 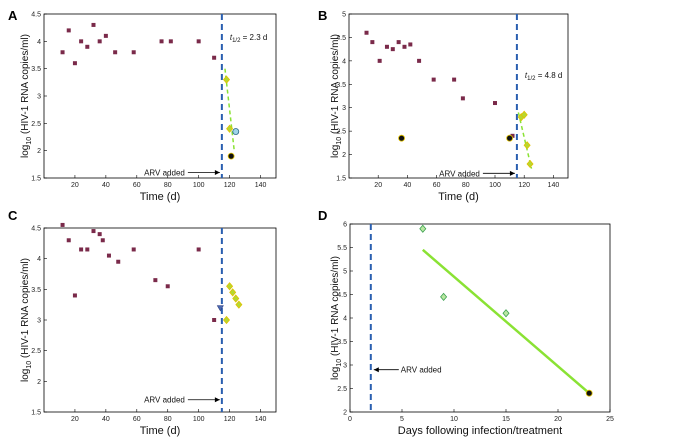 I want to click on x-tick-label: 0, so click(x=350, y=419).